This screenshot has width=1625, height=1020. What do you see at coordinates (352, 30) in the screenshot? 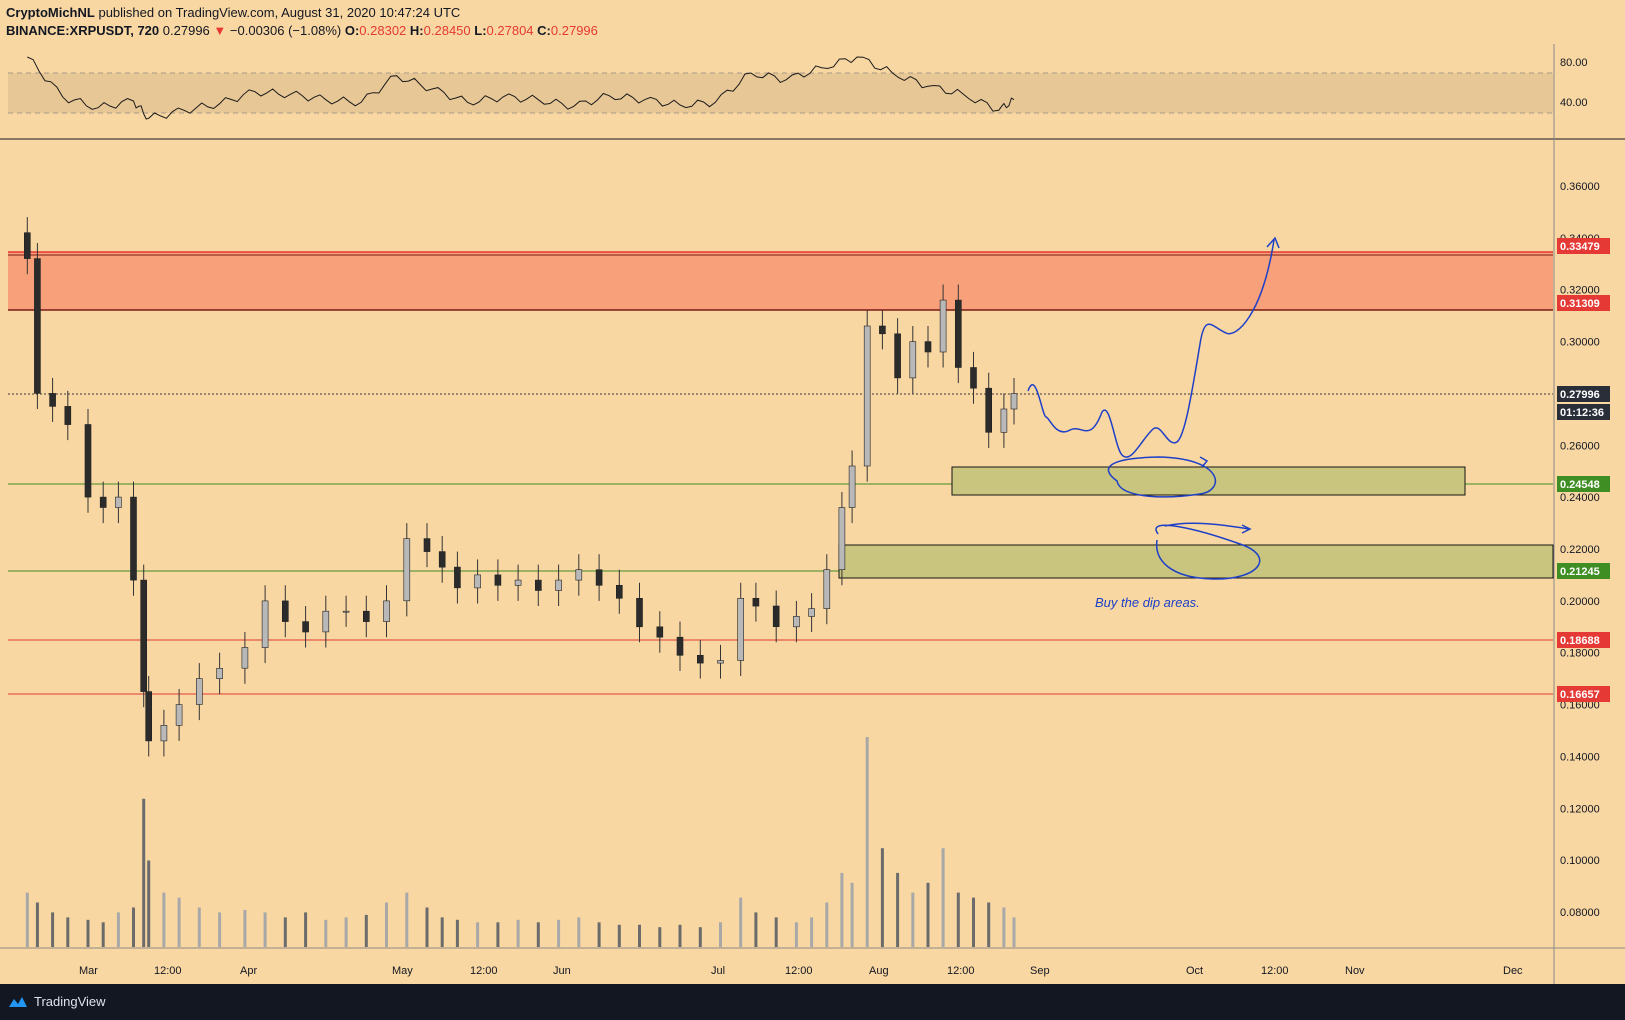
I see `open-label: O:` at bounding box center [352, 30].